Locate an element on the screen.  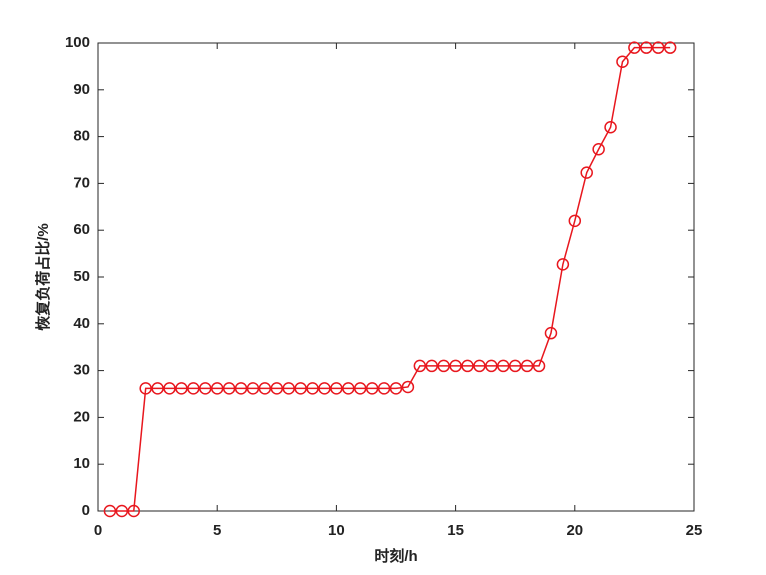
y-tick-label: 50 is located at coordinates (81, 276).